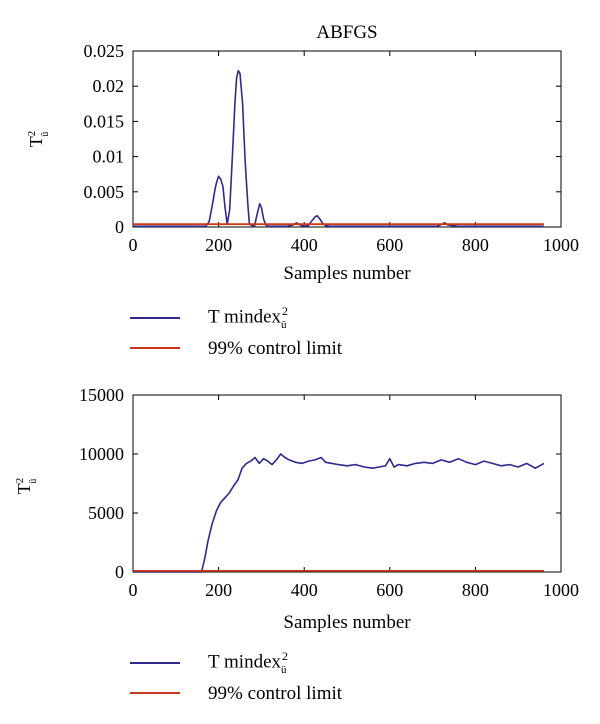  Describe the element at coordinates (339, 513) in the screenshot. I see `series-line-mindex` at that location.